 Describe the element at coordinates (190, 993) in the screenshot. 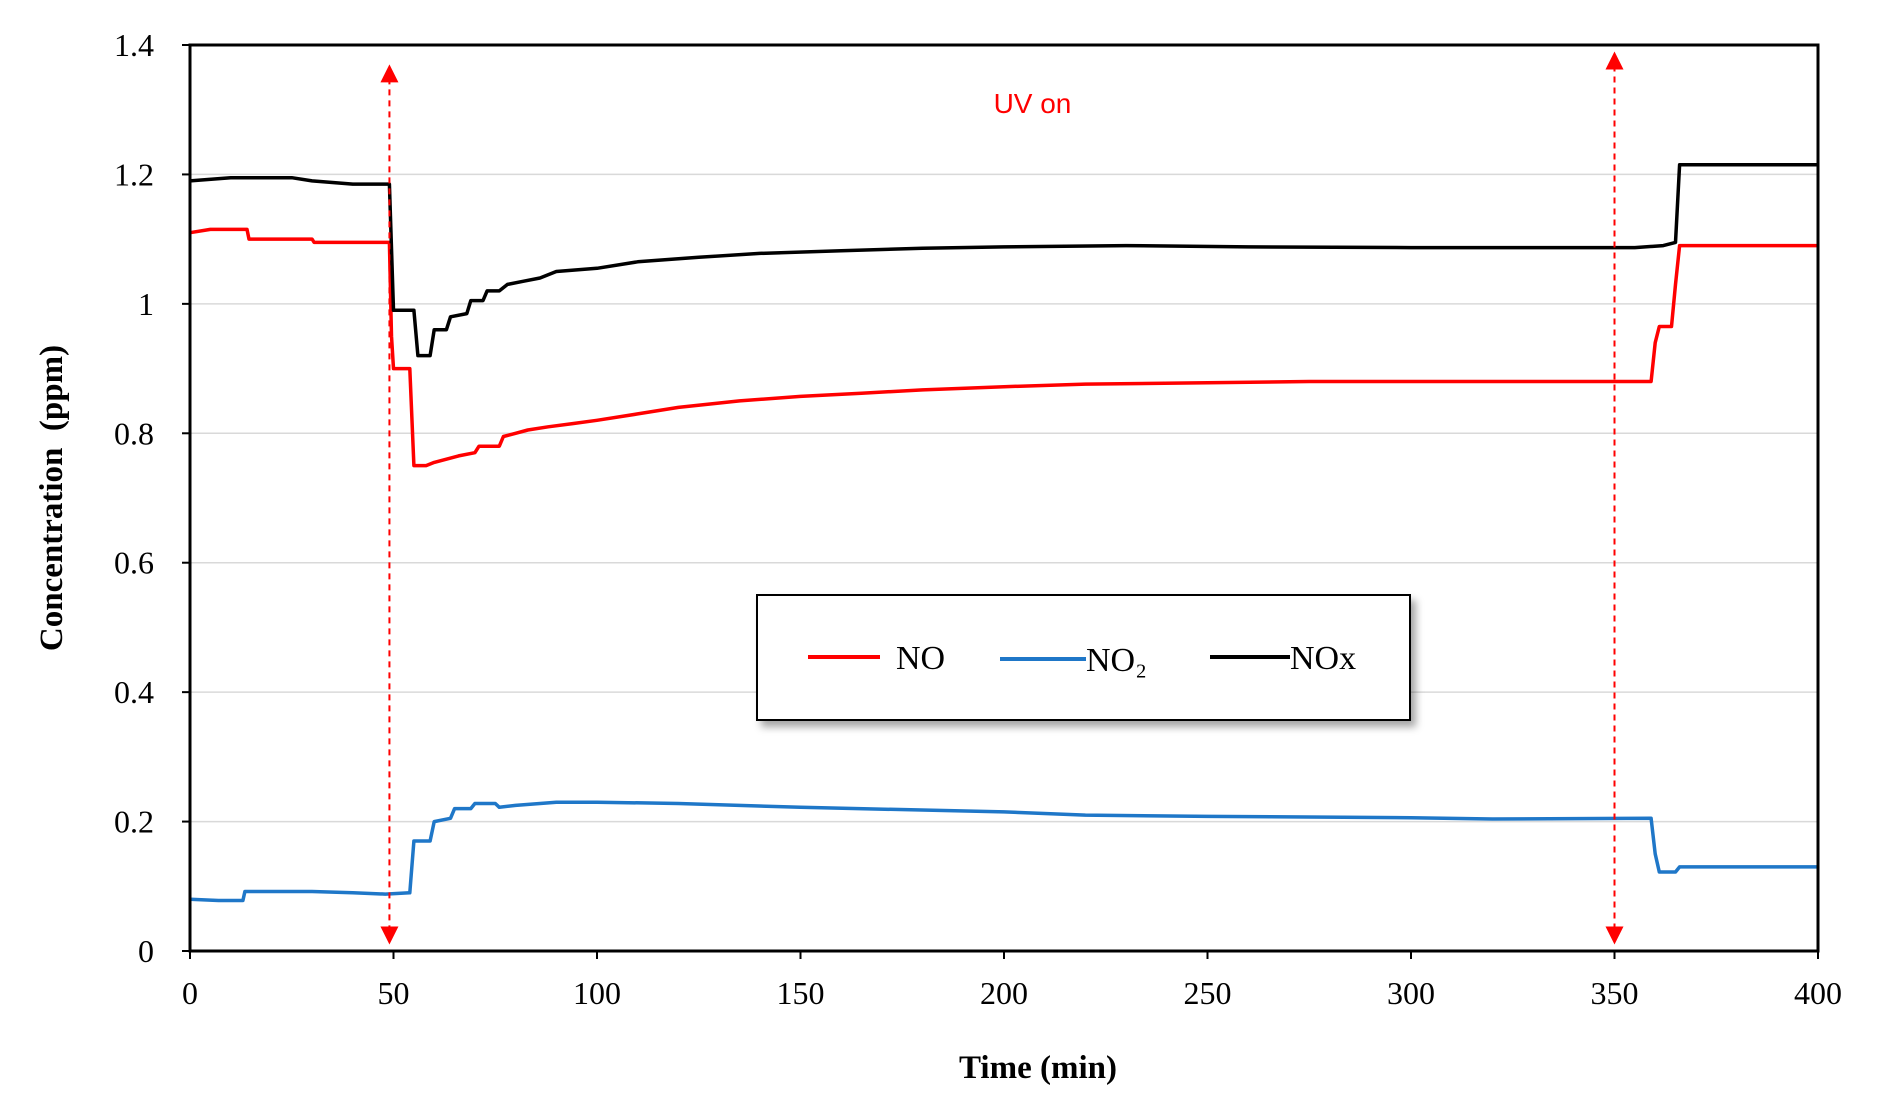

I see `x-tick-label-0: 0` at that location.